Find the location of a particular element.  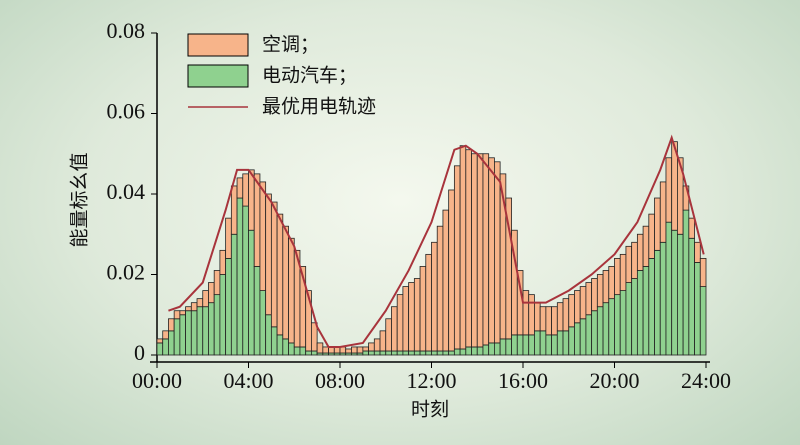

legend-swatch is located at coordinates (218, 76).